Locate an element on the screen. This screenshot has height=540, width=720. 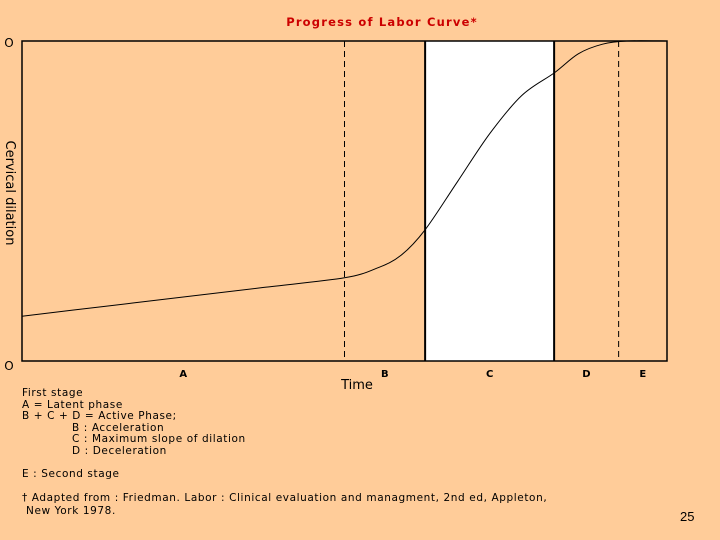
note-active-phase: B + C + D = Active Phase; is located at coordinates (99, 416).